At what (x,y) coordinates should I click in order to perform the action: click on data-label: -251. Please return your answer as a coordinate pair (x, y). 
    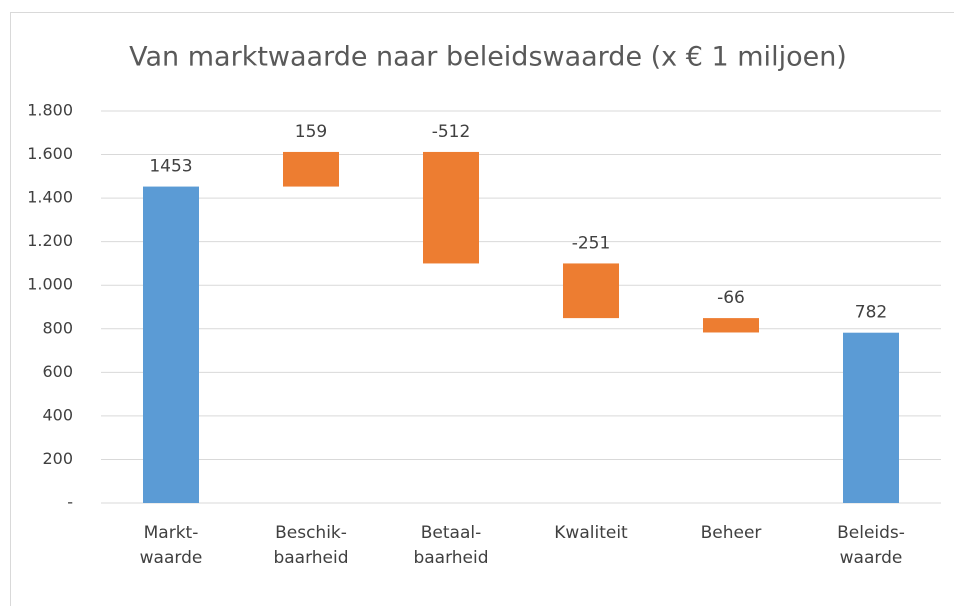
    Looking at the image, I should click on (591, 243).